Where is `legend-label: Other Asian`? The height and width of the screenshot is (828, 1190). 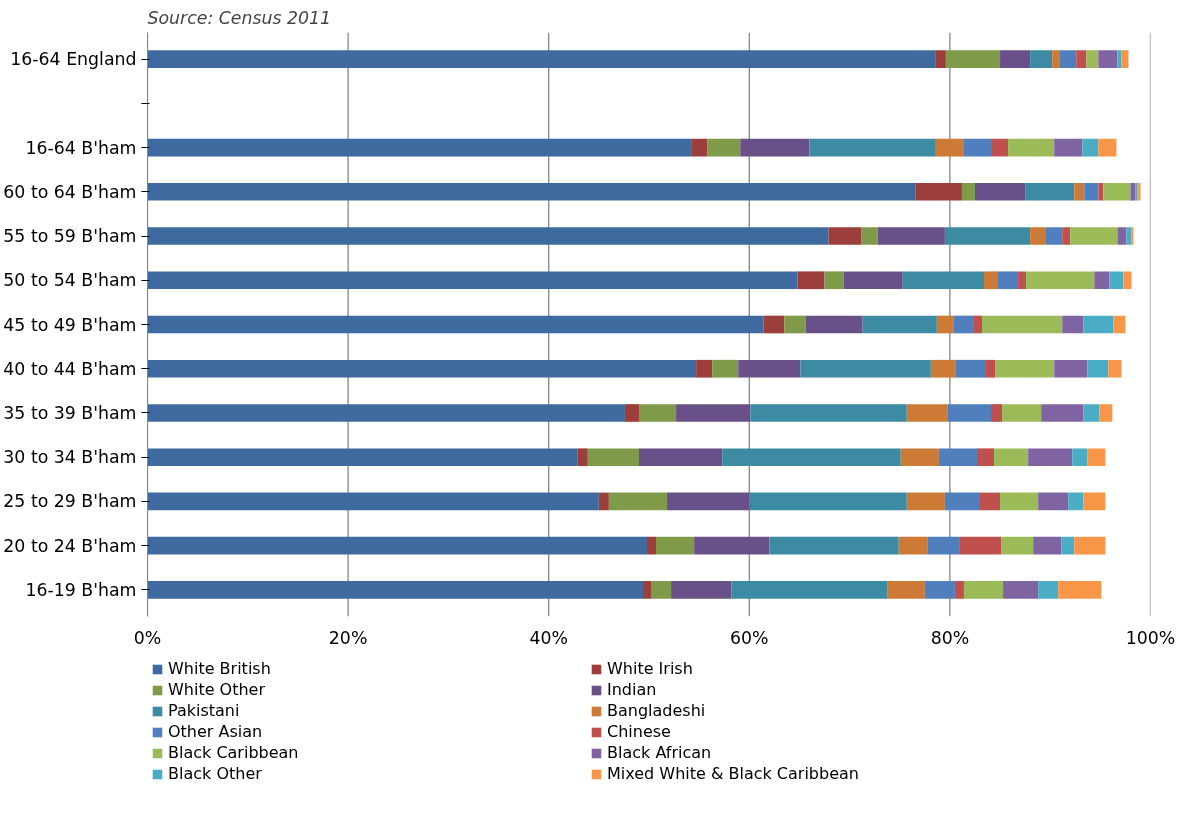
legend-label: Other Asian is located at coordinates (216, 731).